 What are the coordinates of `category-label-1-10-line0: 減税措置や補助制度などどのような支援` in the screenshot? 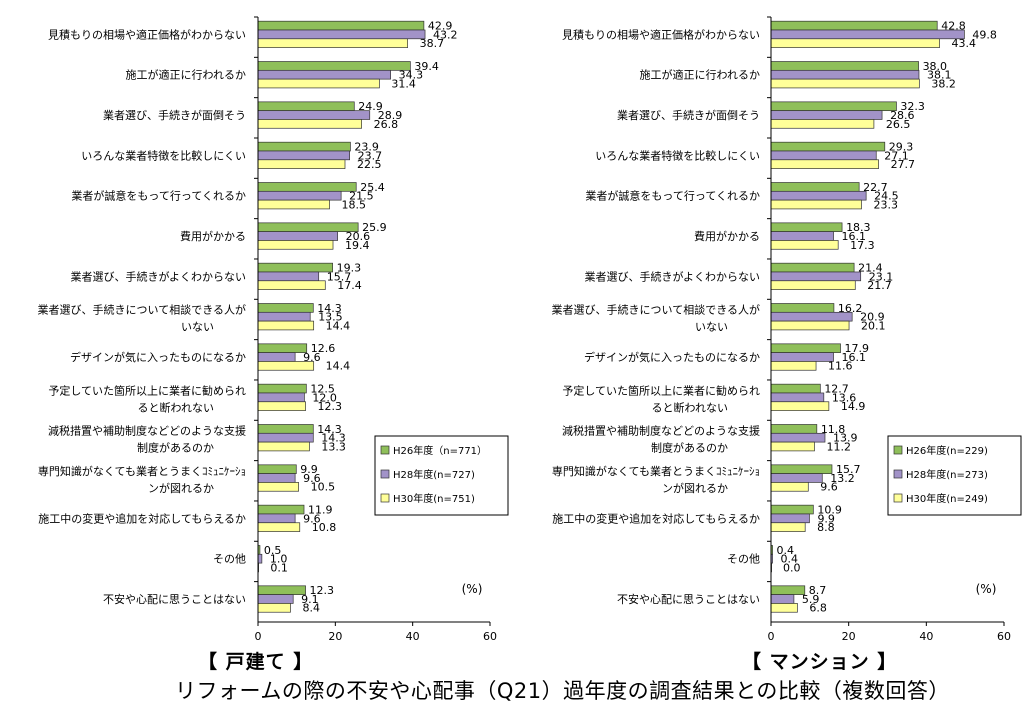 It's located at (661, 431).